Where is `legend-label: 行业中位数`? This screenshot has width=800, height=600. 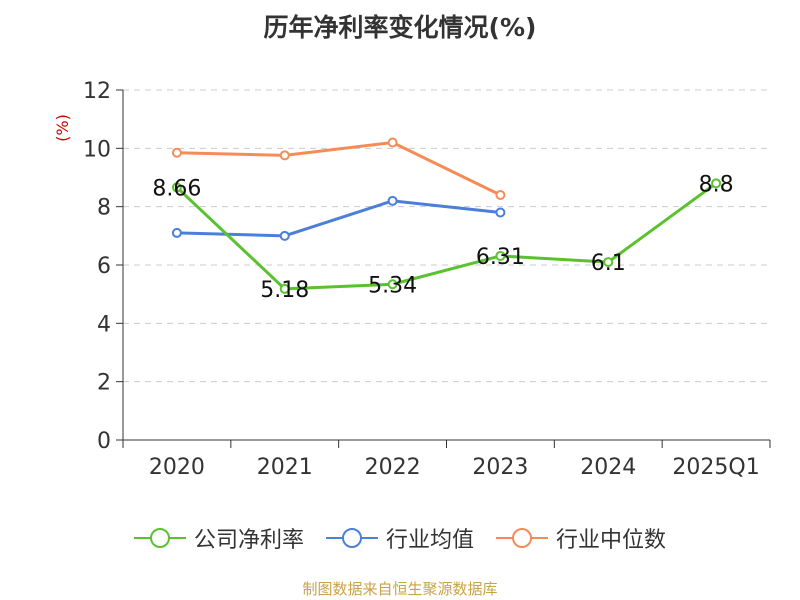 legend-label: 行业中位数 is located at coordinates (611, 540).